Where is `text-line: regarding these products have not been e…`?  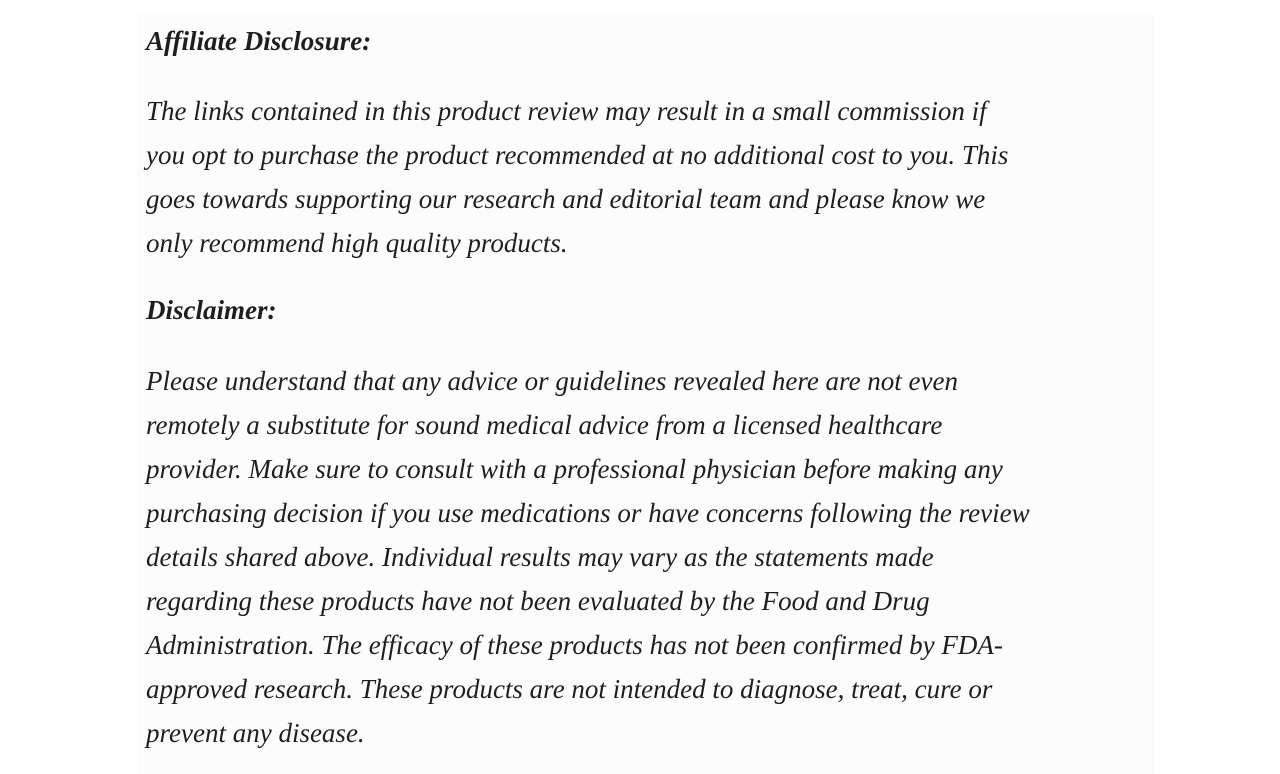
text-line: regarding these products have not been e… is located at coordinates (538, 601).